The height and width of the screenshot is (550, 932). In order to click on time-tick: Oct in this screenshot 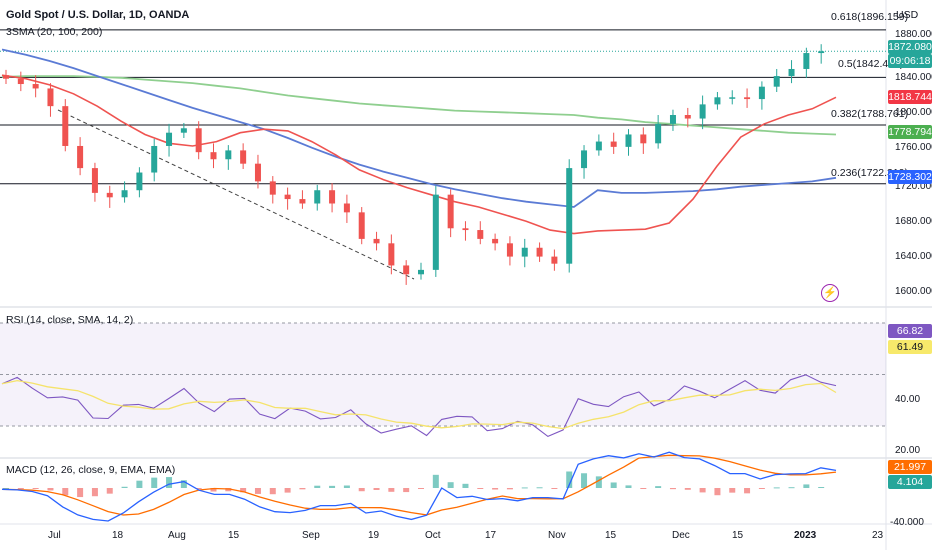, I will do `click(433, 535)`.